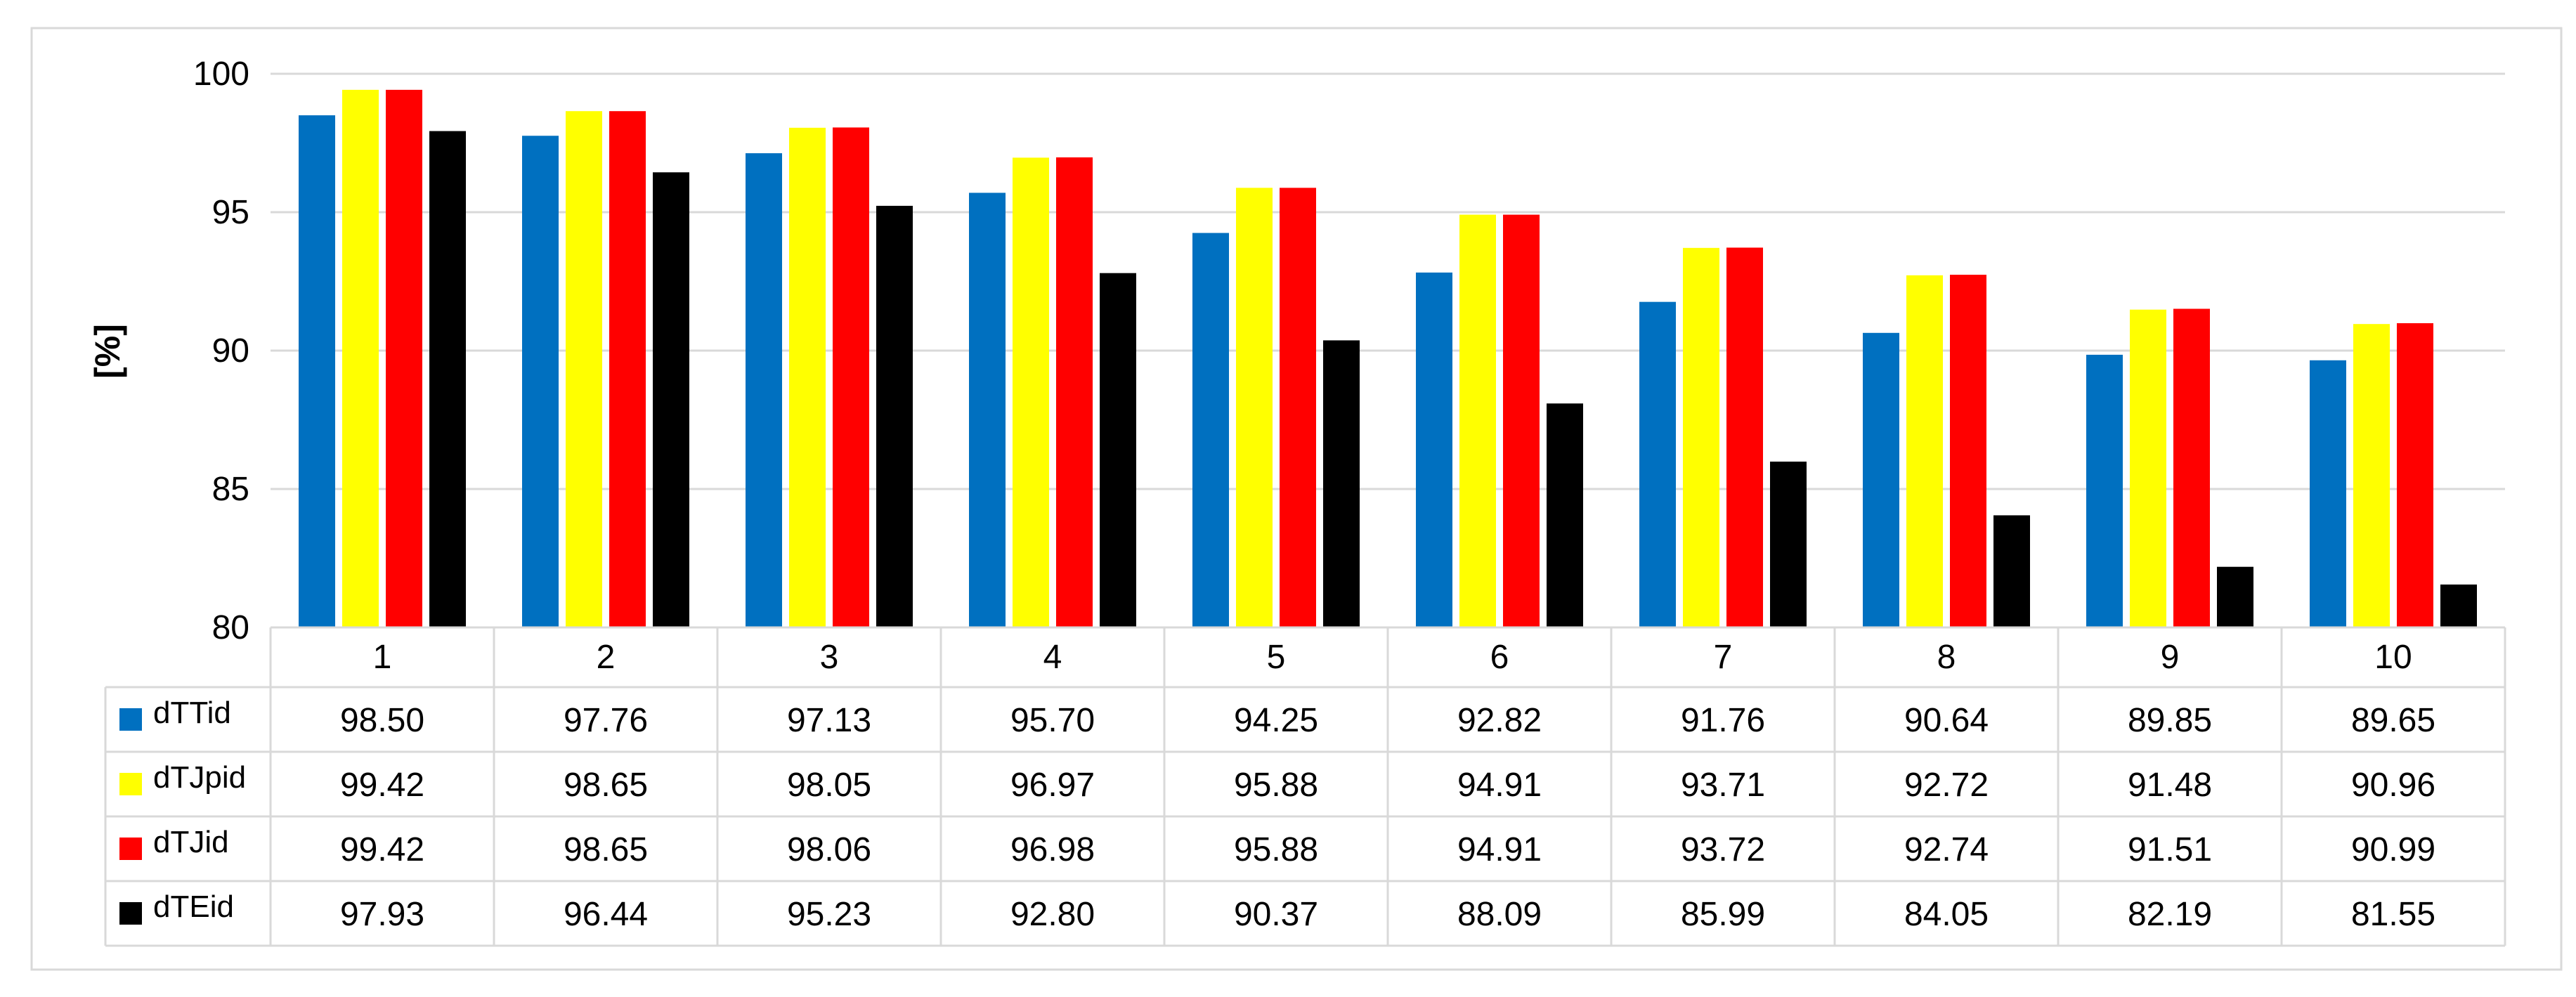  I want to click on data-label: 89.65, so click(2393, 721).